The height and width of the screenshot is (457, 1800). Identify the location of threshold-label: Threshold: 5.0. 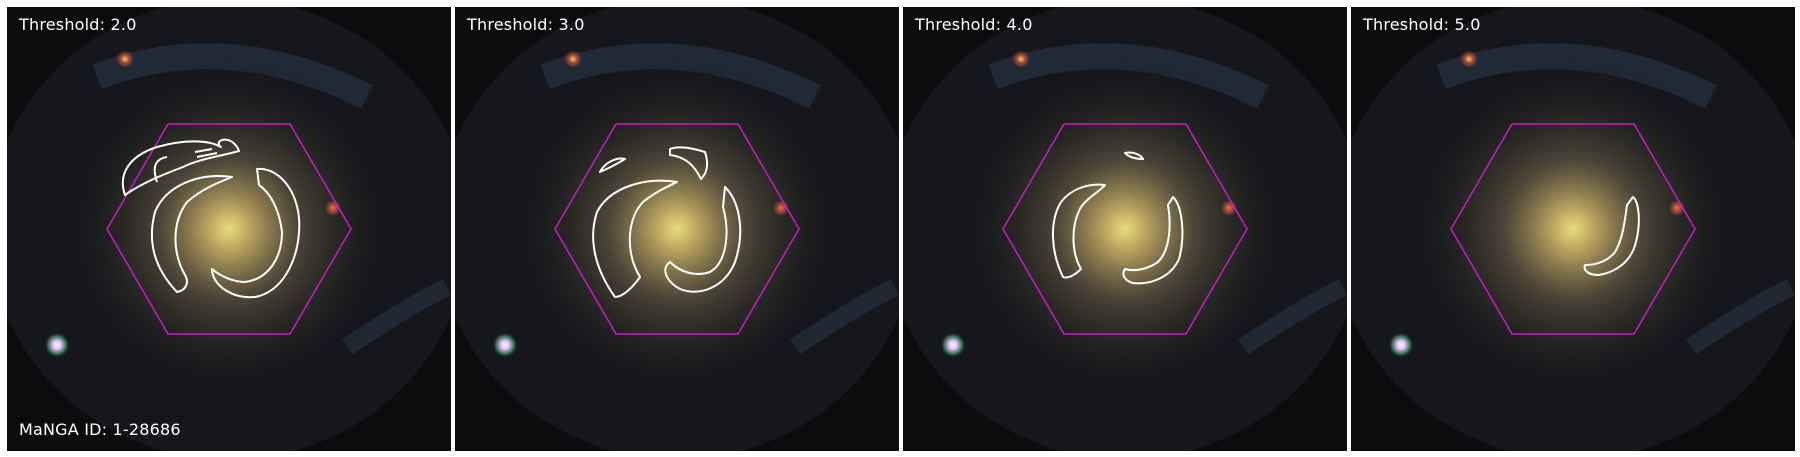
(1422, 24).